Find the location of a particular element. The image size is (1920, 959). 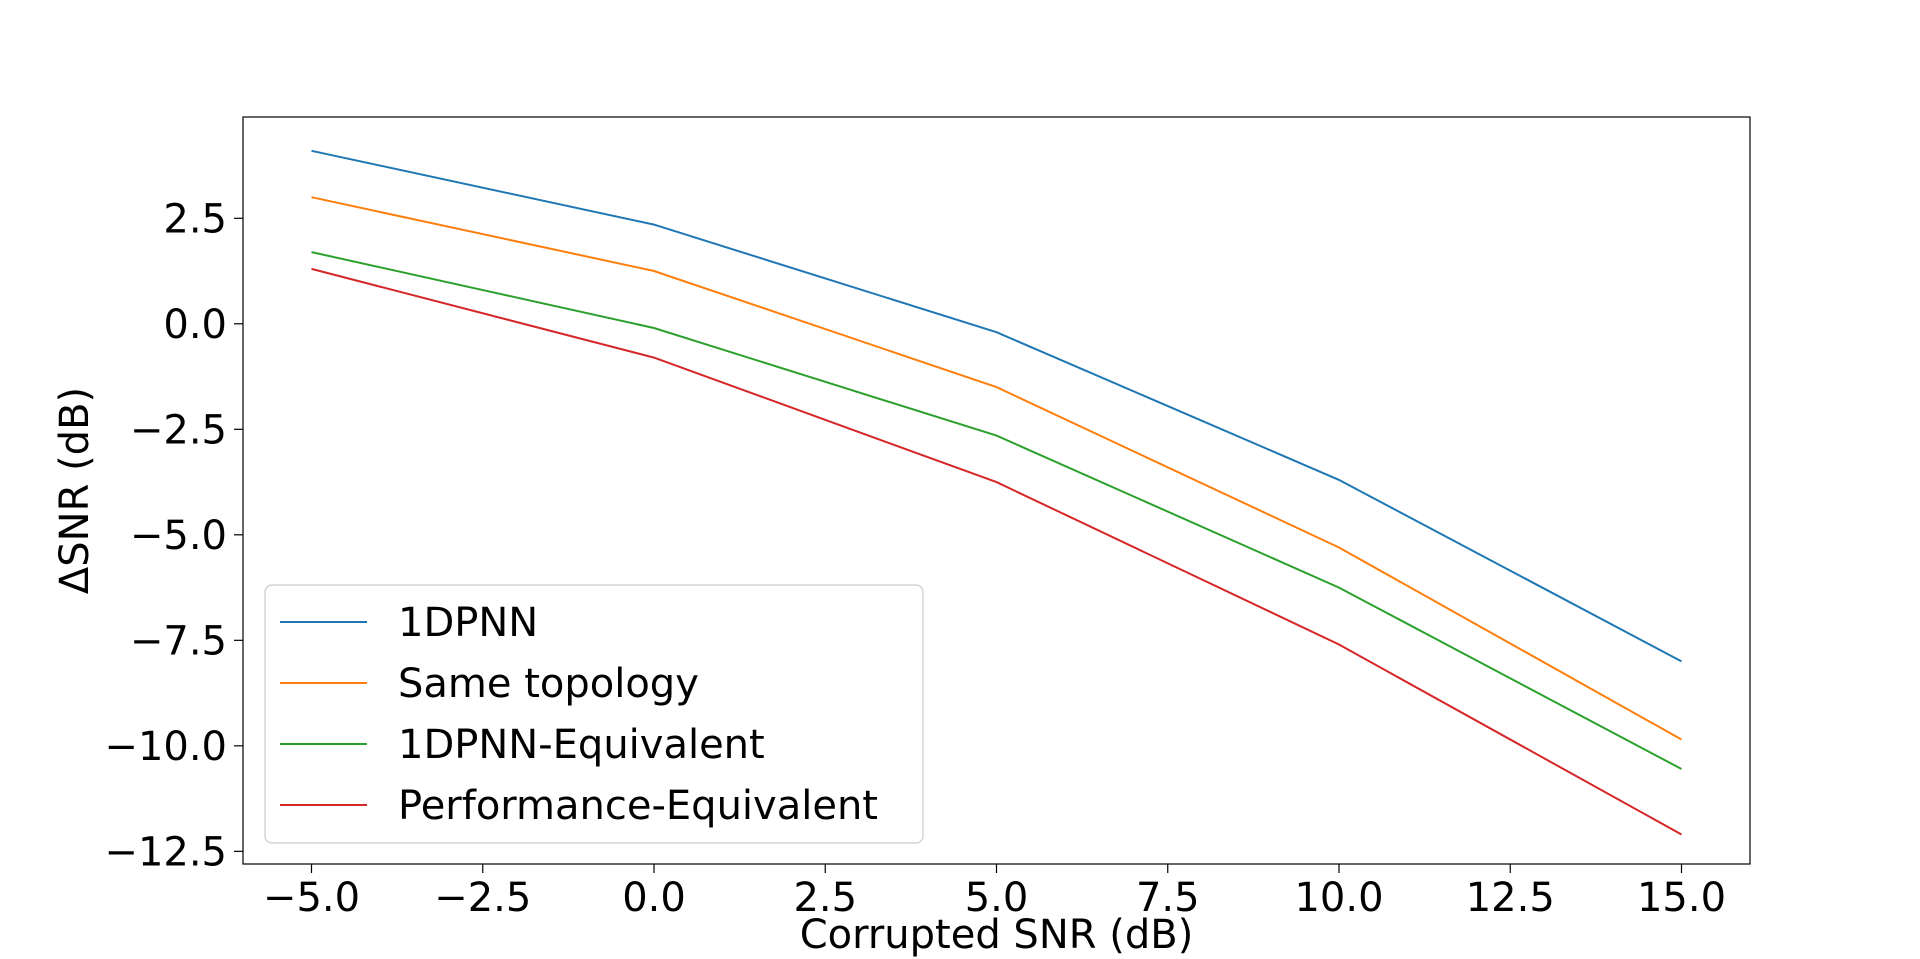

y-tick-label: −7.5 is located at coordinates (178, 641).